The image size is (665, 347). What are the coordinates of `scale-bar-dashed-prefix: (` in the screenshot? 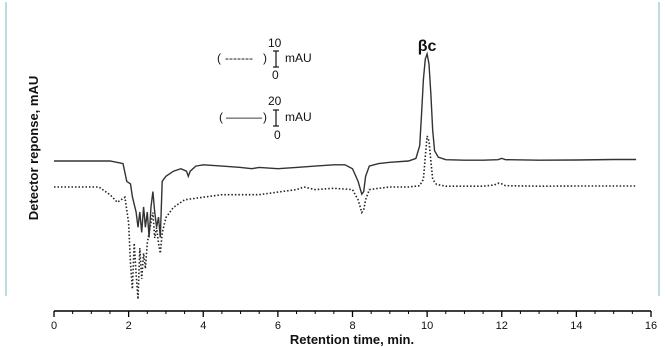 It's located at (219, 58).